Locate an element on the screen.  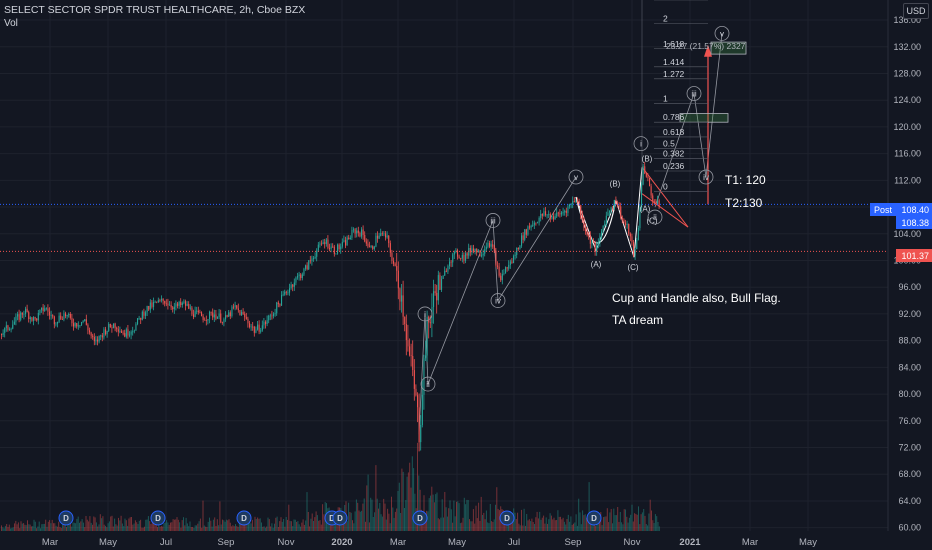
wave-label: (C) is located at coordinates (651, 220).